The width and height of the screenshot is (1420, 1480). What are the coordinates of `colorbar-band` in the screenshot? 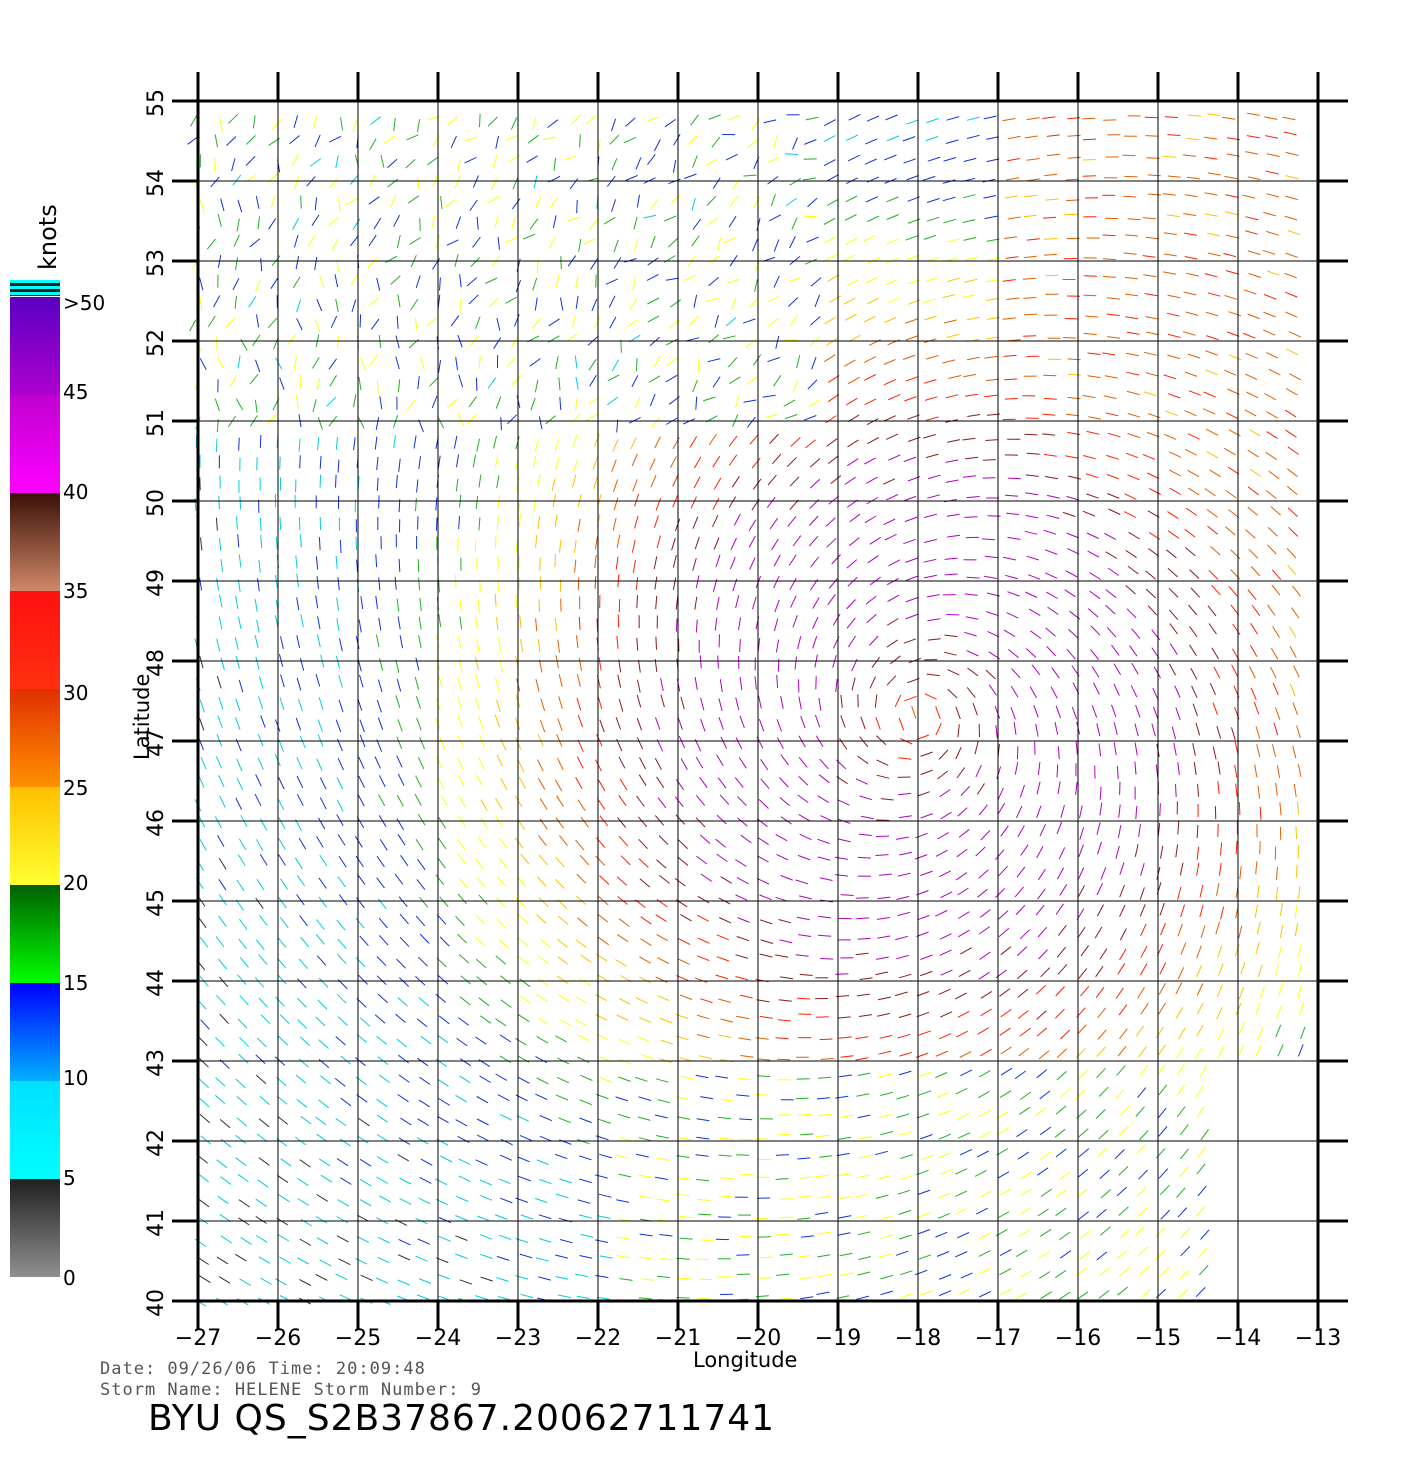 It's located at (35, 346).